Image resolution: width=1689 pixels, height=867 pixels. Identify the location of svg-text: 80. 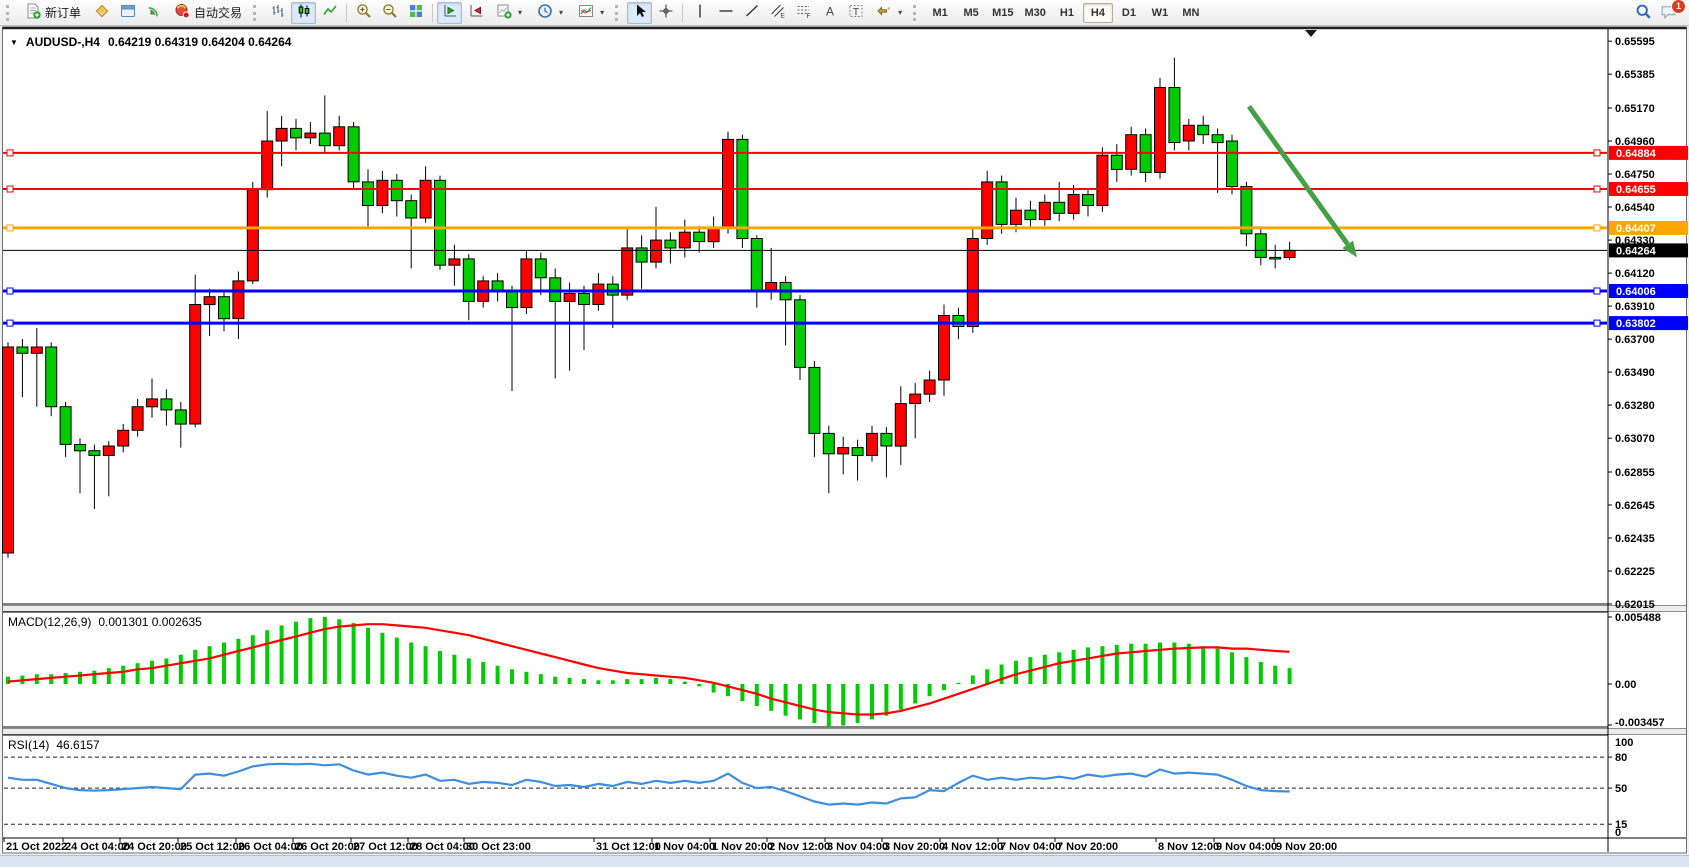
(1621, 758).